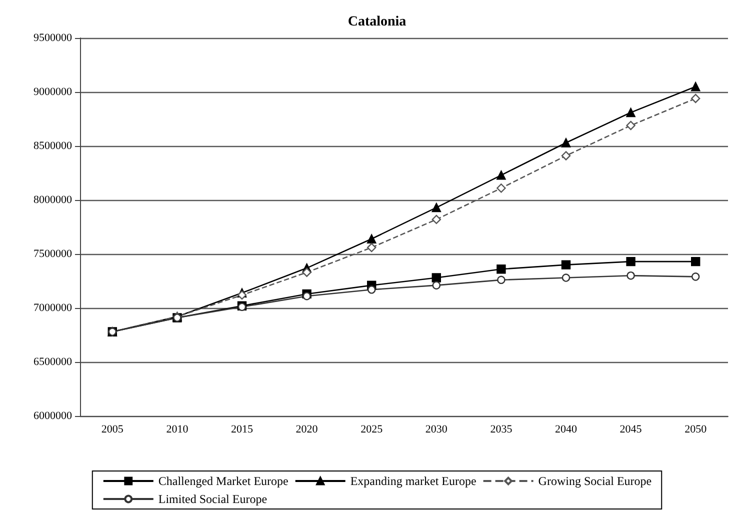 This screenshot has width=754, height=519. What do you see at coordinates (213, 499) in the screenshot?
I see `legend-label: Limited Social Europe` at bounding box center [213, 499].